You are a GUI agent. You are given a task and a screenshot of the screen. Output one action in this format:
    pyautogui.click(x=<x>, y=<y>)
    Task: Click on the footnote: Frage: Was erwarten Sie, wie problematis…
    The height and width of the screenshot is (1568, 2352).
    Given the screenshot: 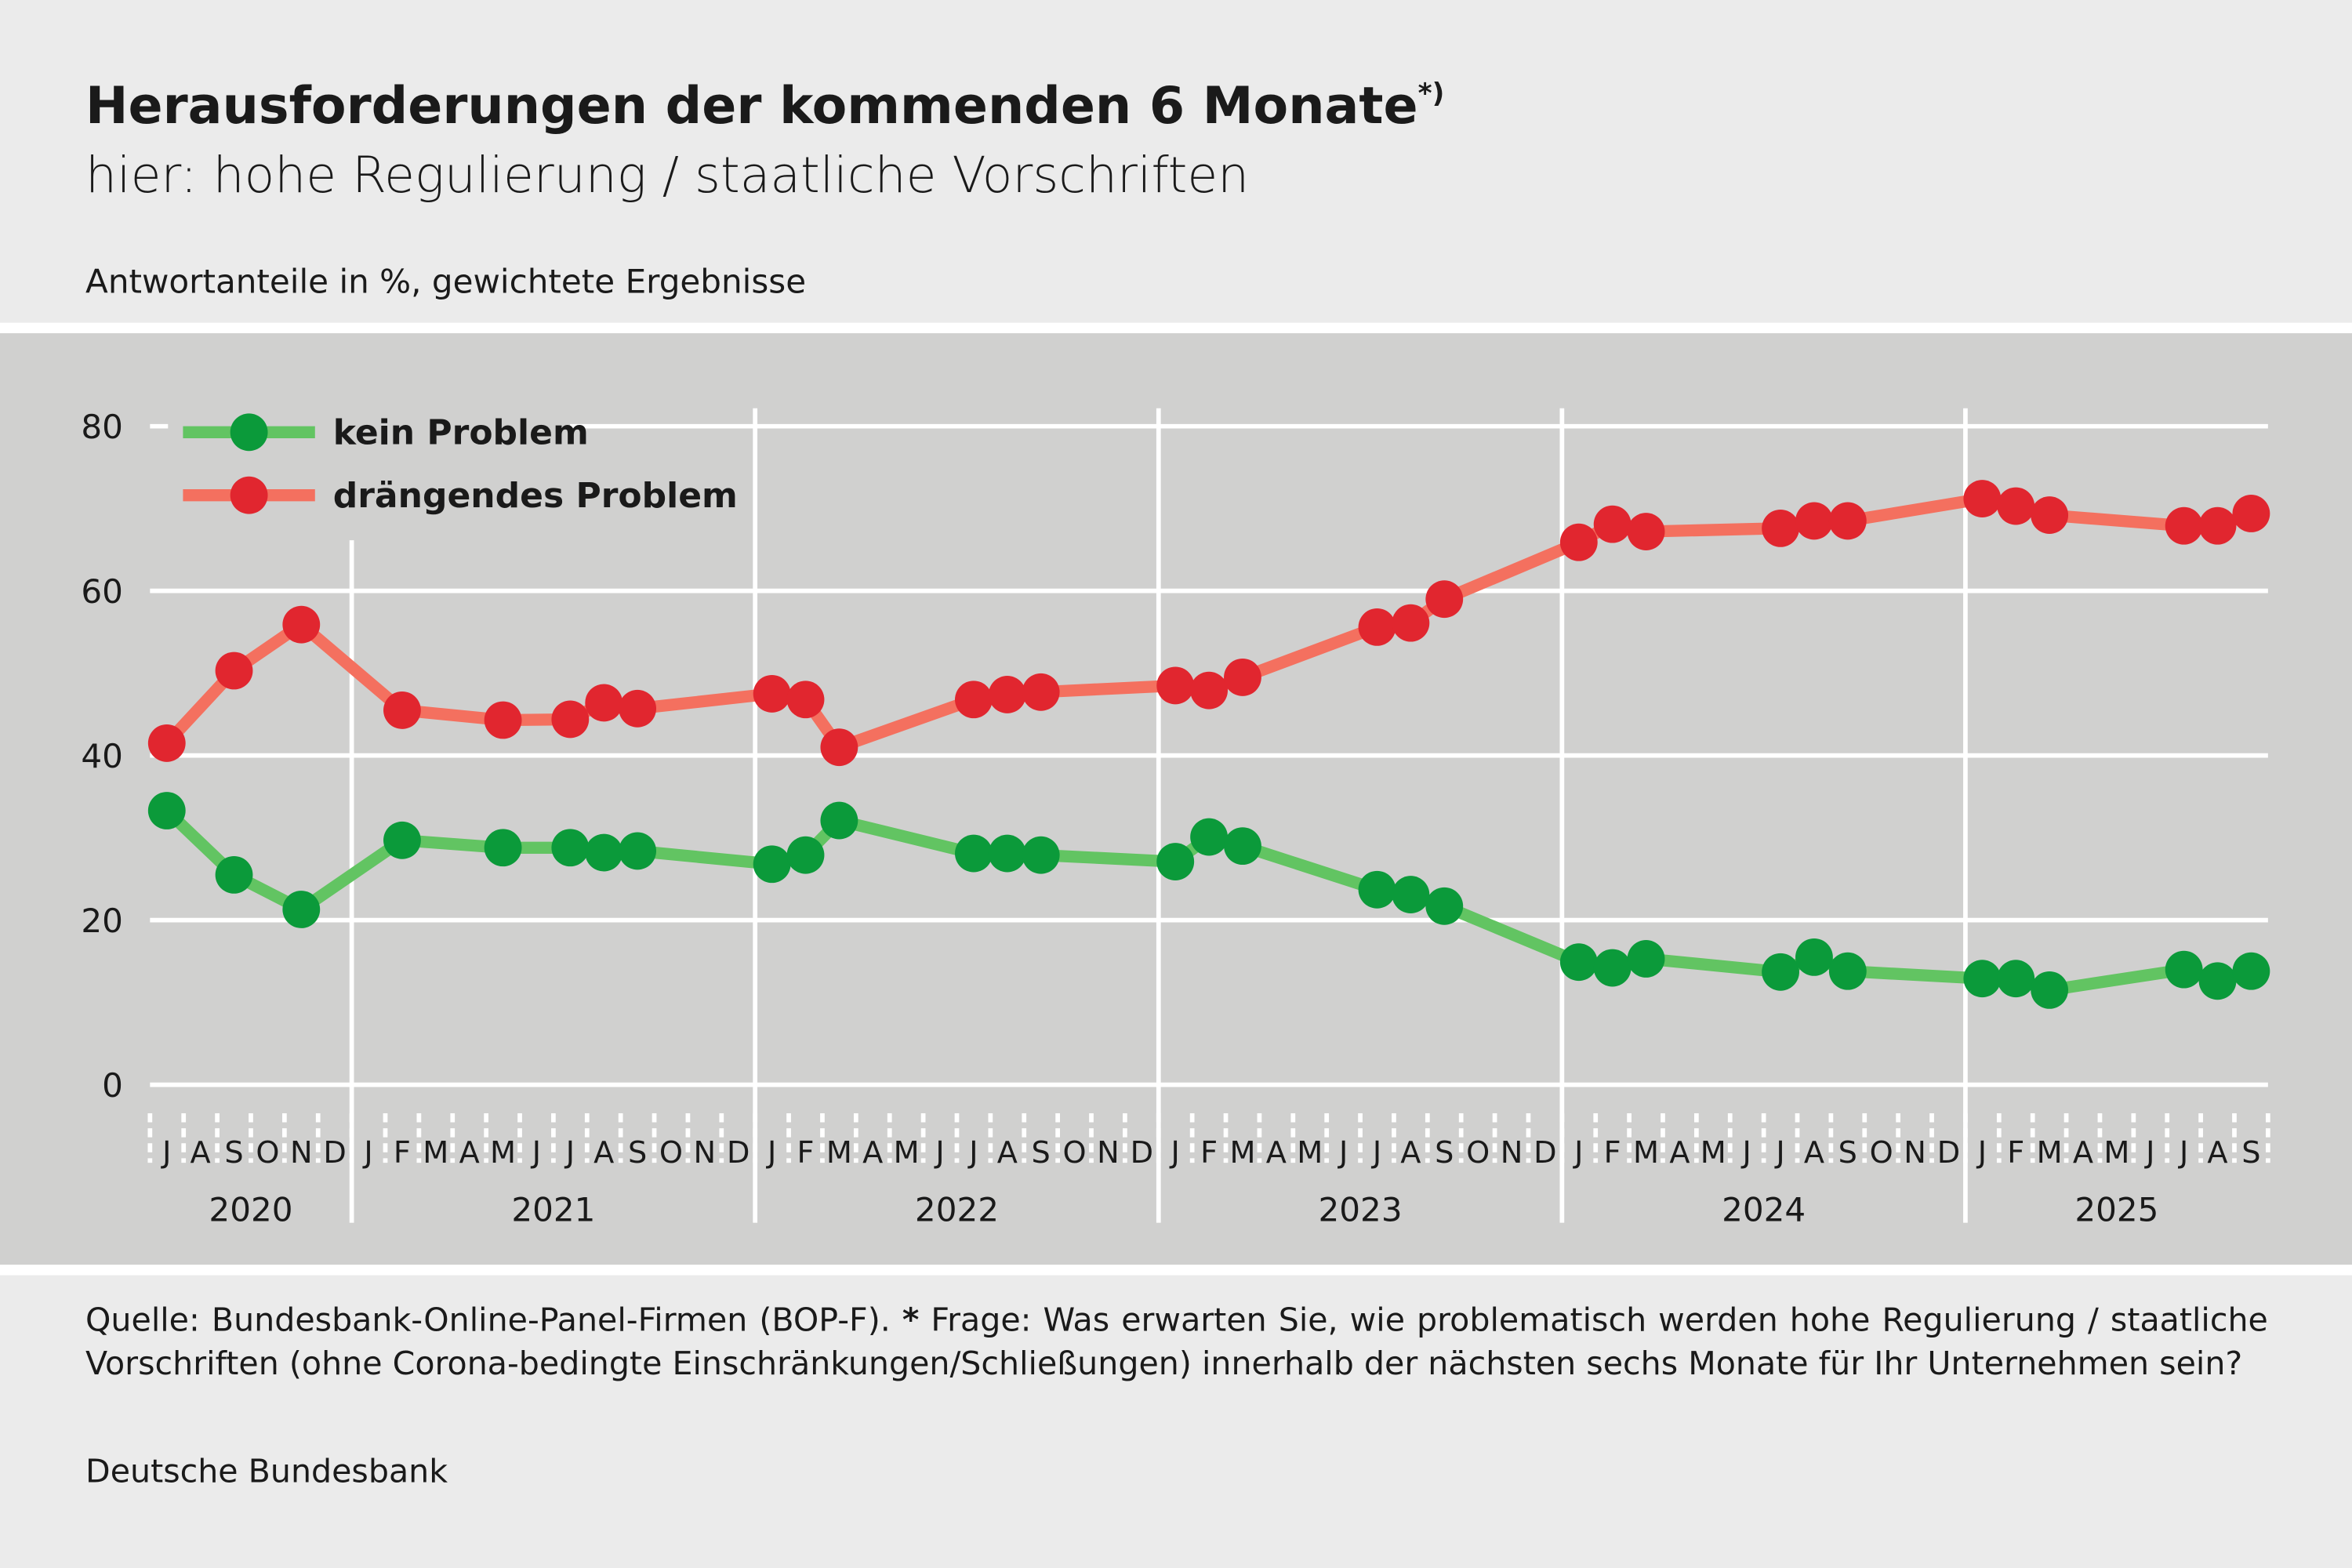 What is the action you would take?
    pyautogui.click(x=1176, y=1343)
    